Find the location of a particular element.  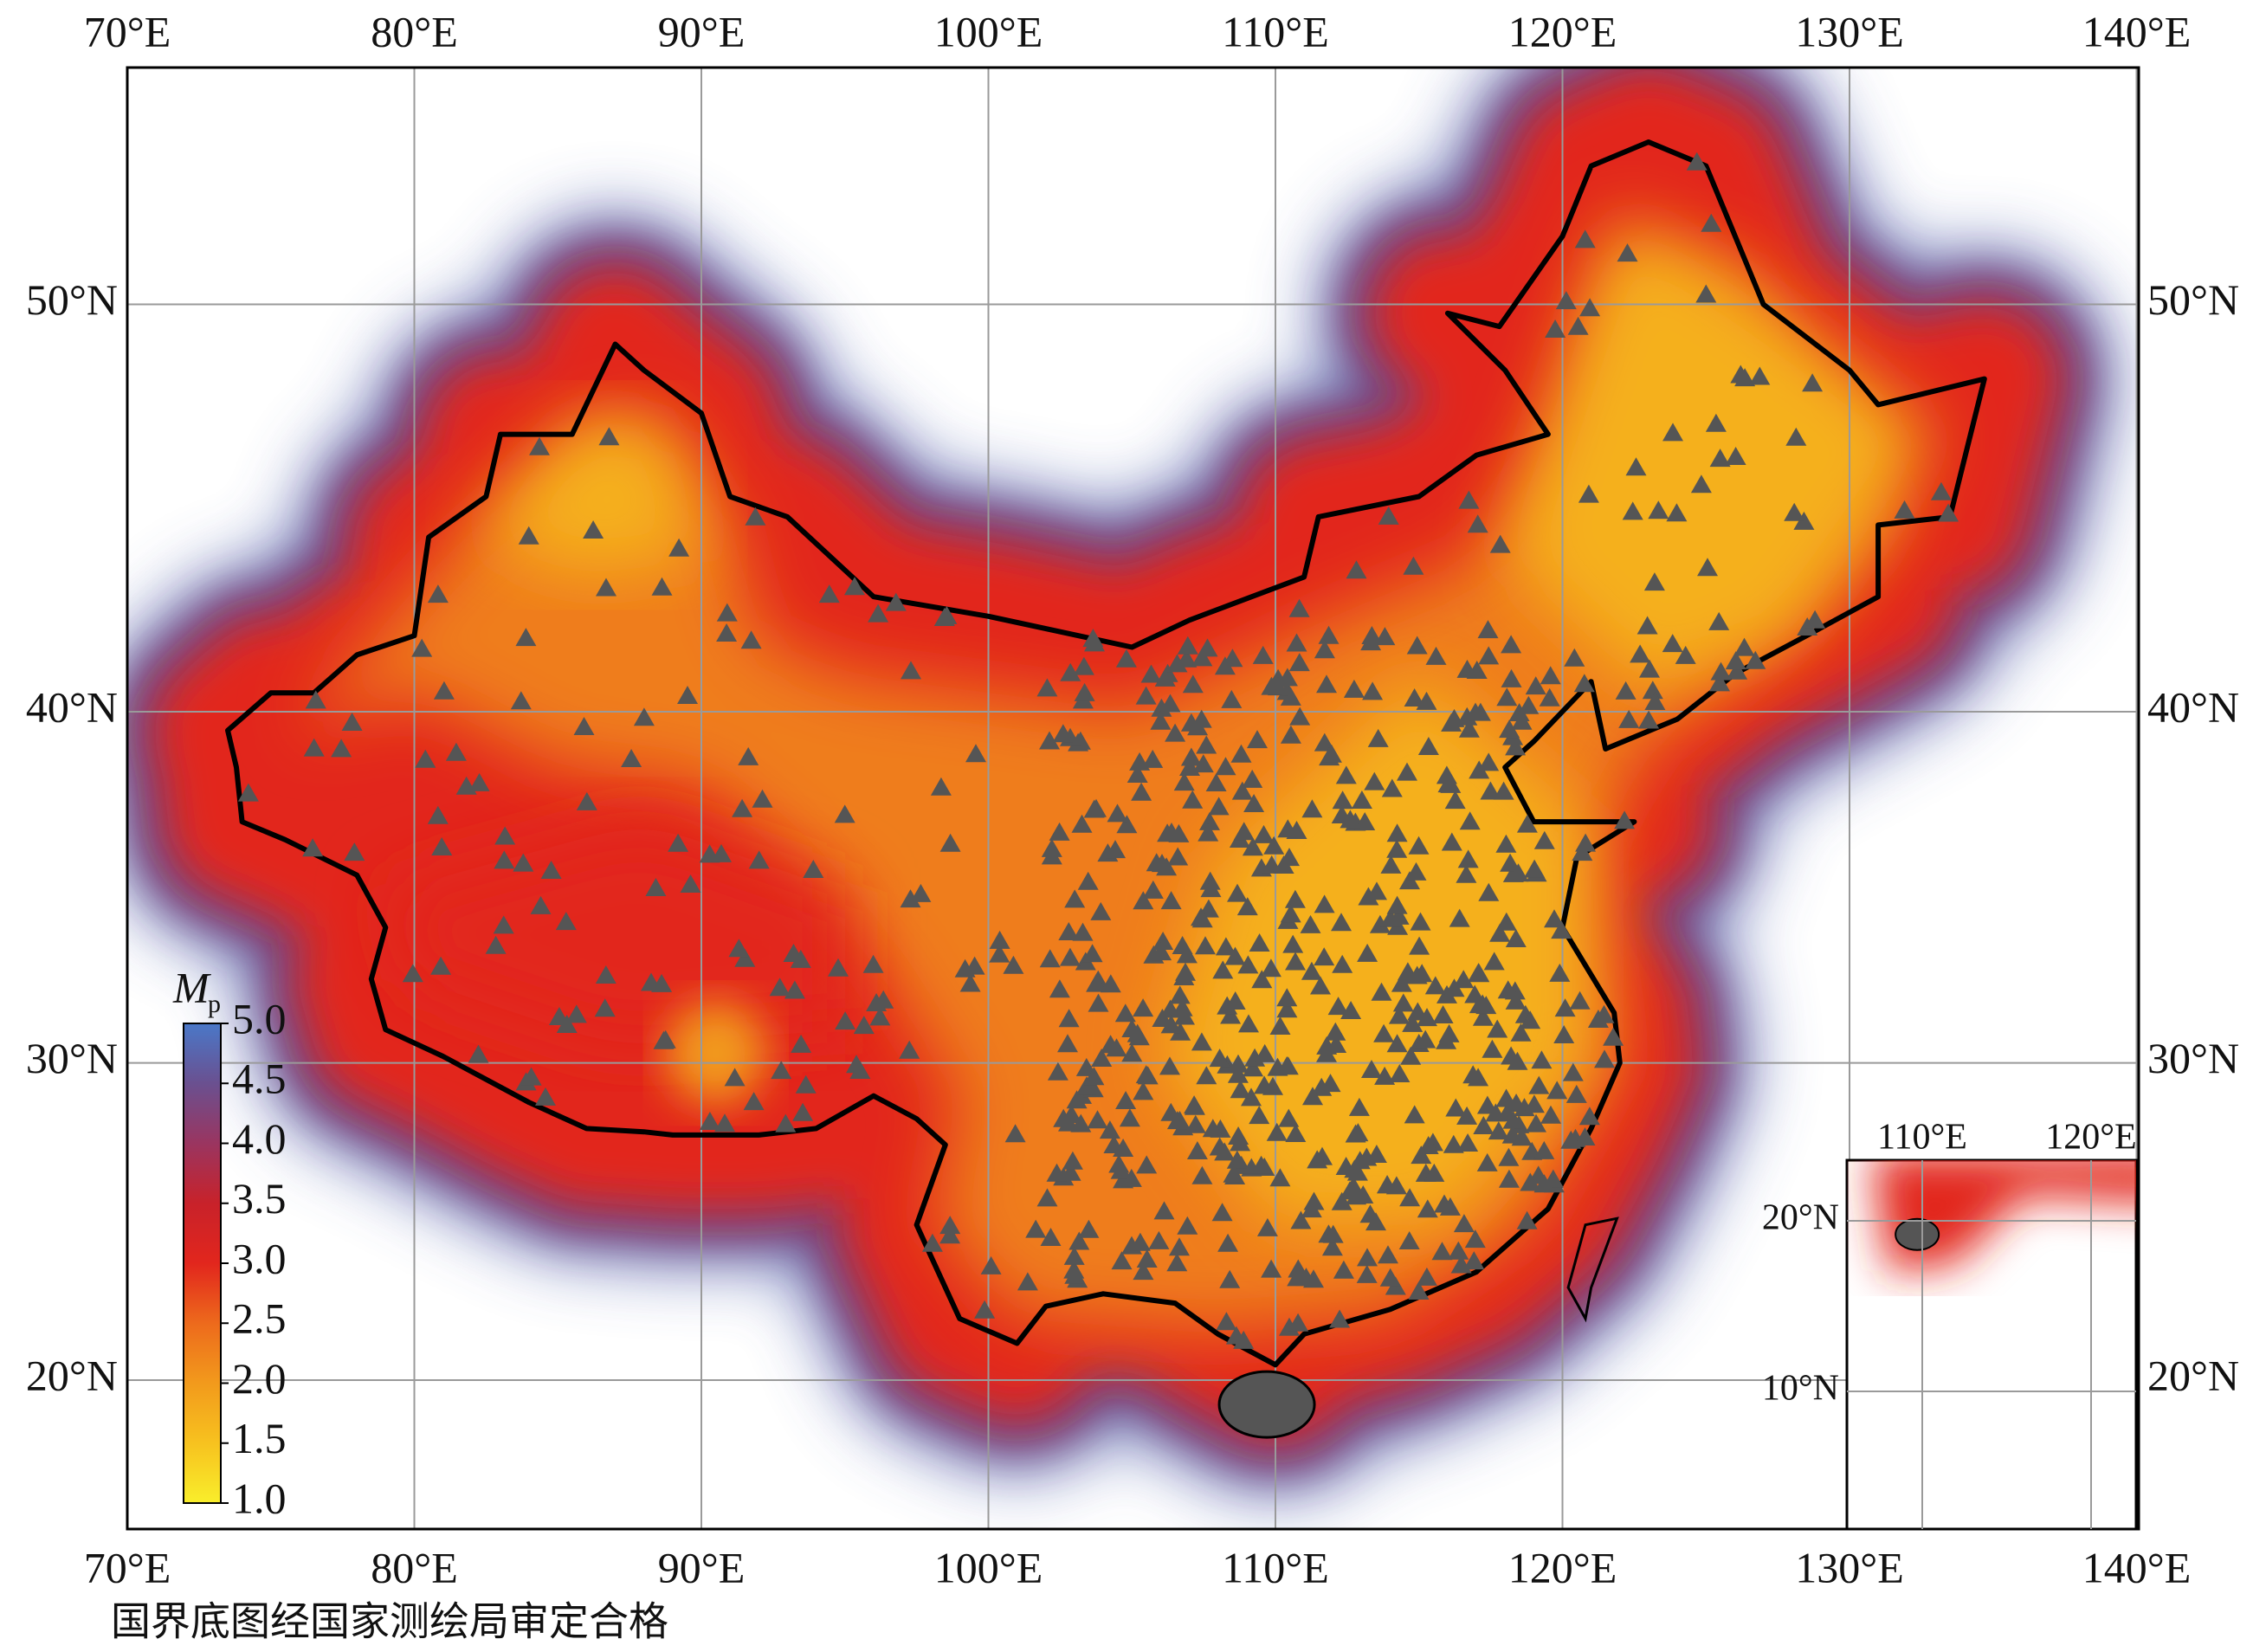

inset-hainan is located at coordinates (1917, 1234).